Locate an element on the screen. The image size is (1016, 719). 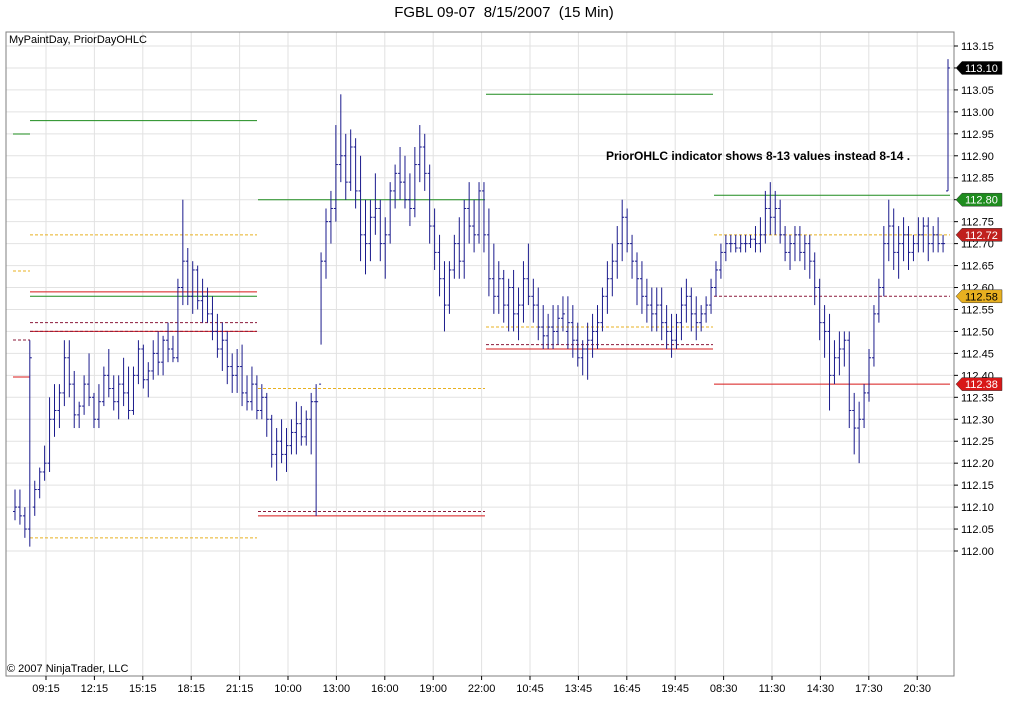
x-tick-label: 19:00 is located at coordinates (433, 689).